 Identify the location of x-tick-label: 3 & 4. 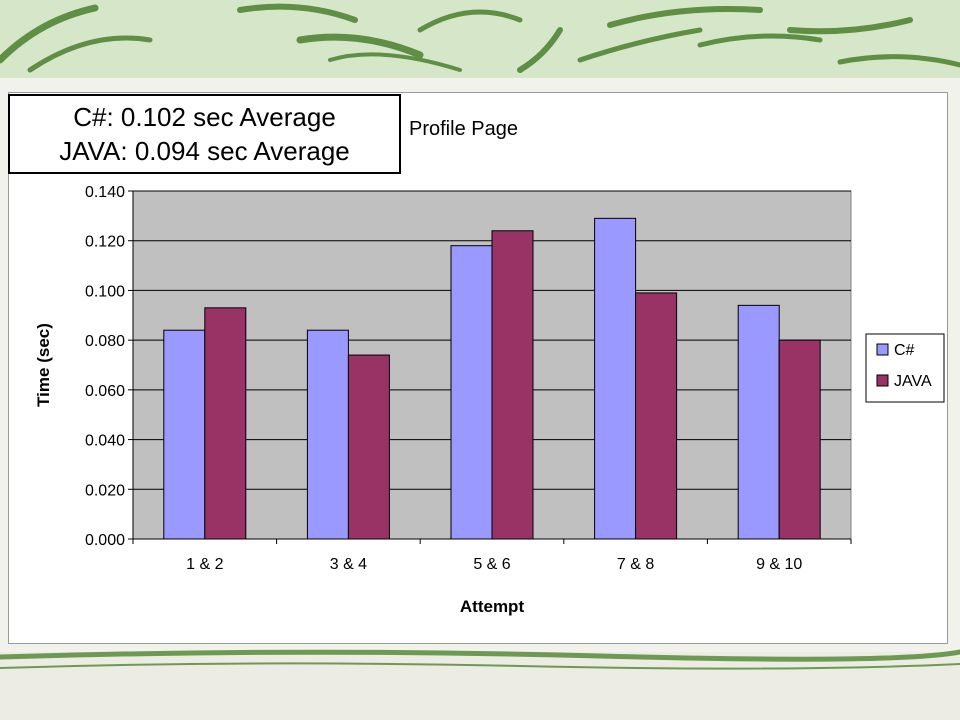
(348, 564).